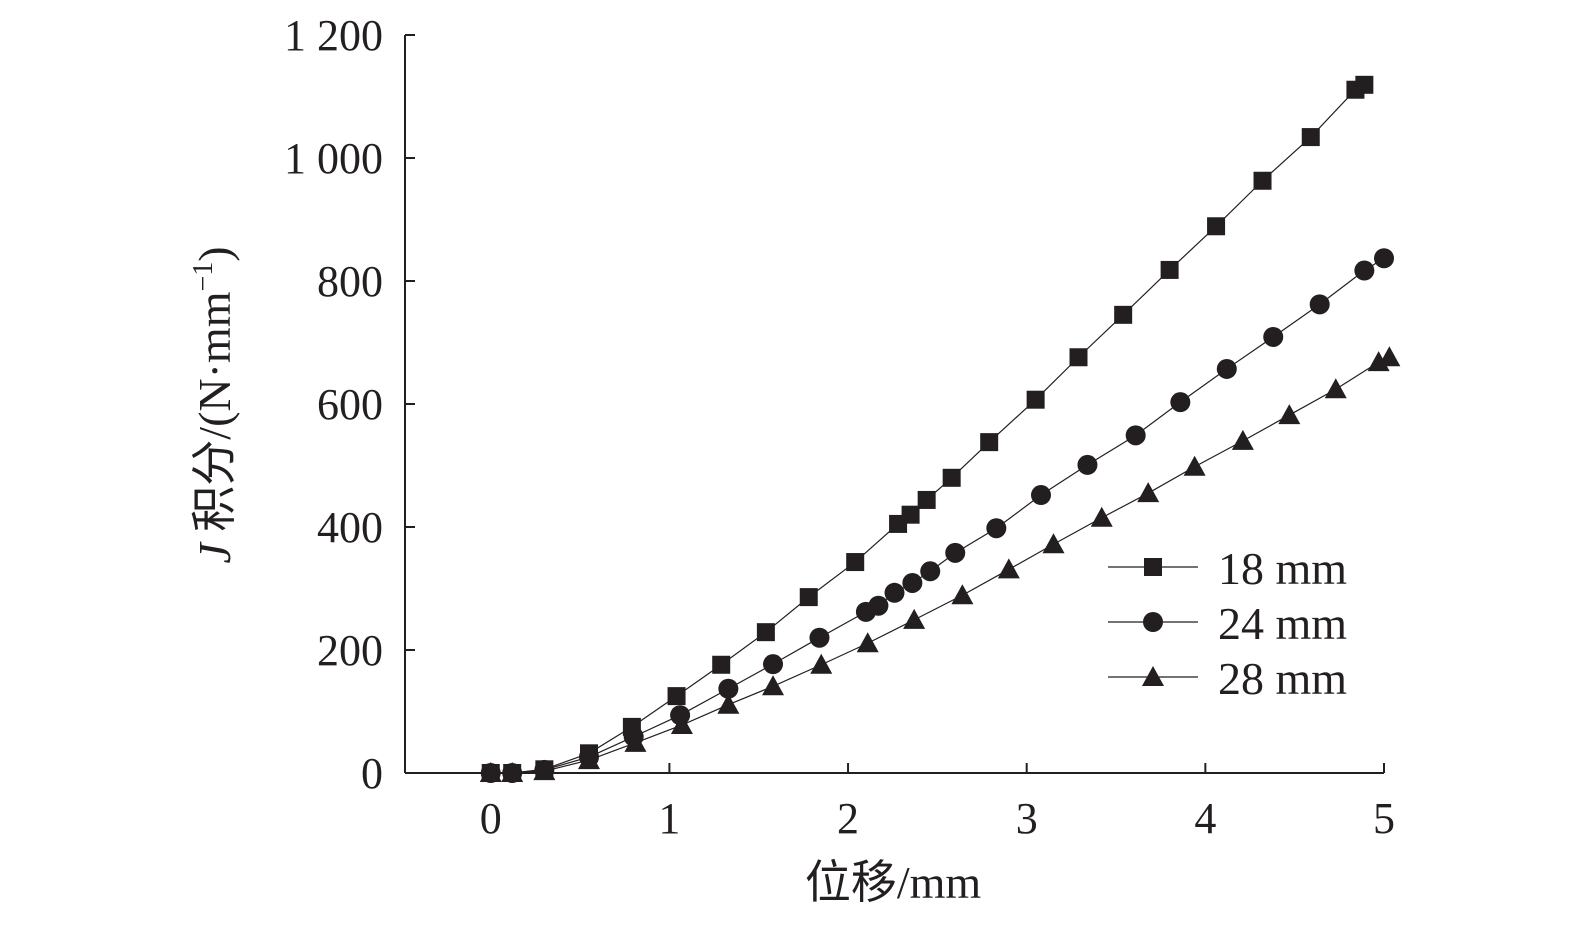 Image resolution: width=1575 pixels, height=925 pixels. Describe the element at coordinates (350, 527) in the screenshot. I see `y-tick-label: 400` at that location.